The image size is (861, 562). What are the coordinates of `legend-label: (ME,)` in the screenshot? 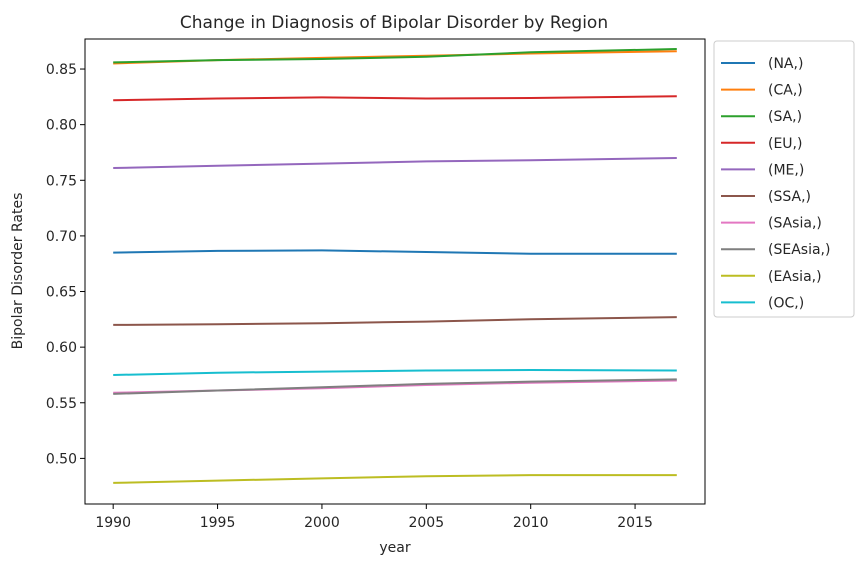 It's located at (786, 170).